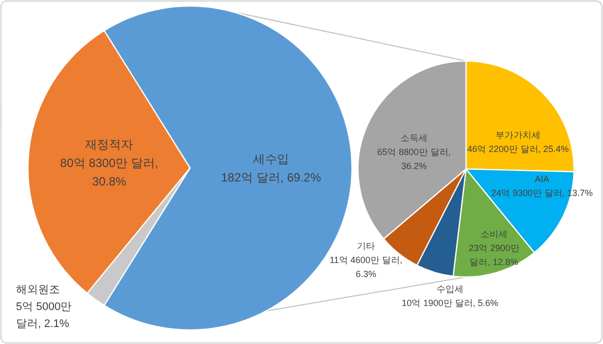 The image size is (603, 344). Describe the element at coordinates (38, 290) in the screenshot. I see `slice-label: 해외원조` at that location.